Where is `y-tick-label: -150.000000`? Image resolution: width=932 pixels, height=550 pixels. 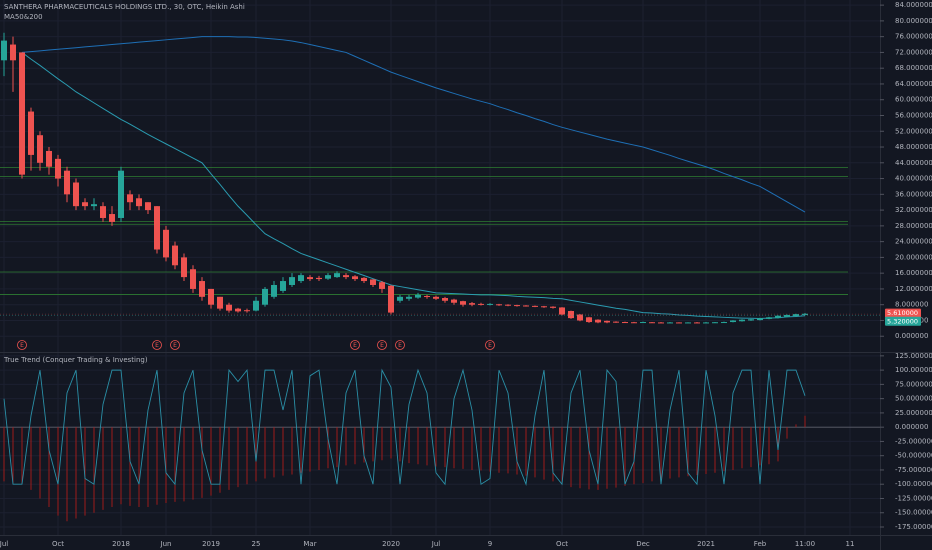
y-tick-label: -150.000000 is located at coordinates (913, 513).